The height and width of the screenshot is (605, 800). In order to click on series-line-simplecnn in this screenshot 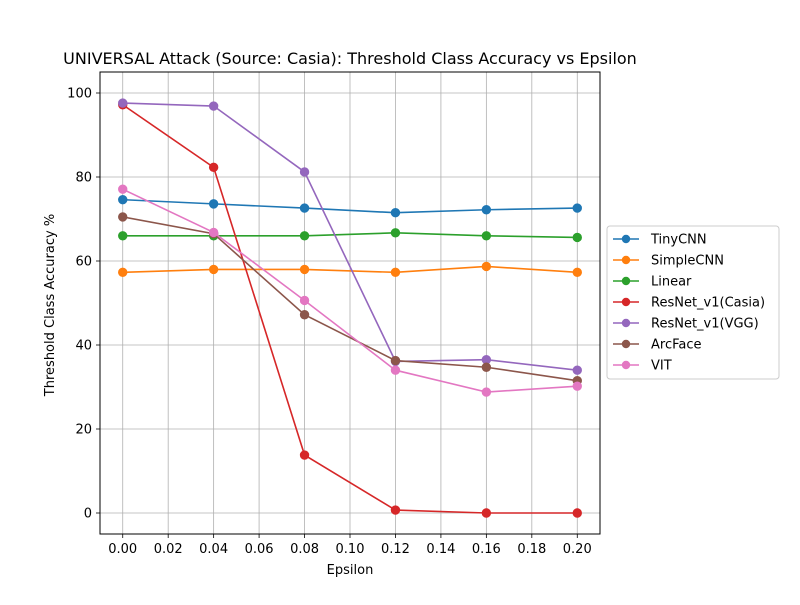, I will do `click(350, 269)`.